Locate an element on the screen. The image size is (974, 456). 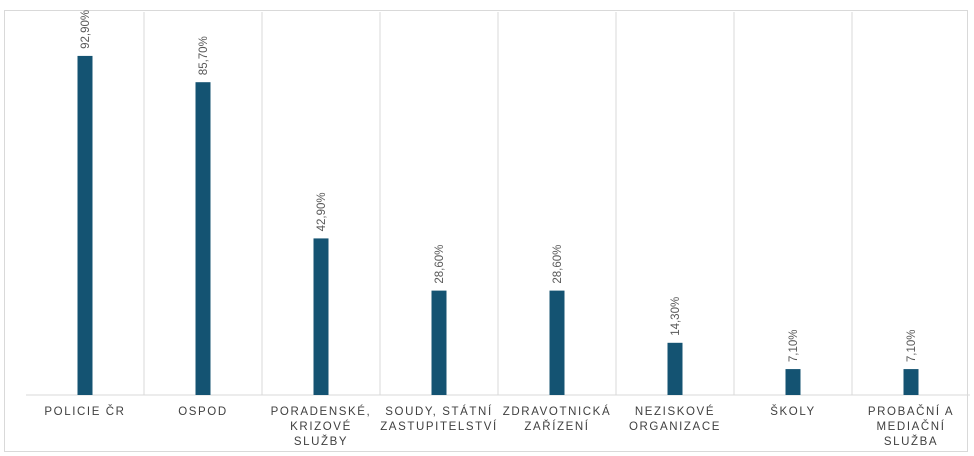
category-label: ŠKOLY is located at coordinates (793, 412).